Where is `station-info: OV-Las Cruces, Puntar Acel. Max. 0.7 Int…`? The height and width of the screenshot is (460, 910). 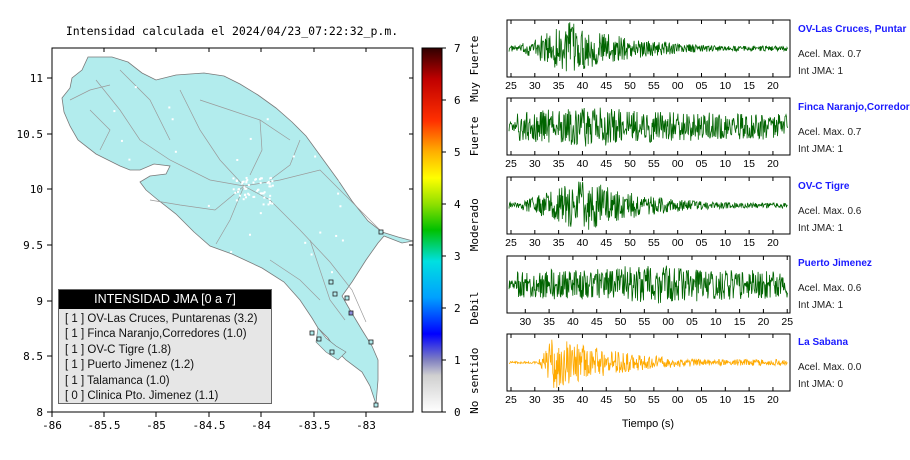 station-info: OV-Las Cruces, Puntar Acel. Max. 0.7 Int… is located at coordinates (852, 50).